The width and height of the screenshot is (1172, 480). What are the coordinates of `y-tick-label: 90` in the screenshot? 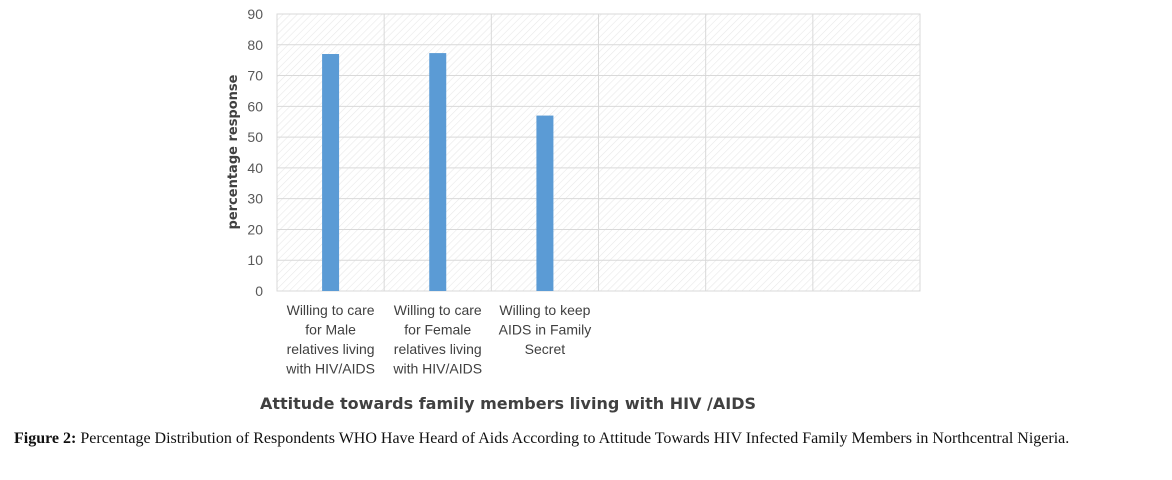 It's located at (255, 14).